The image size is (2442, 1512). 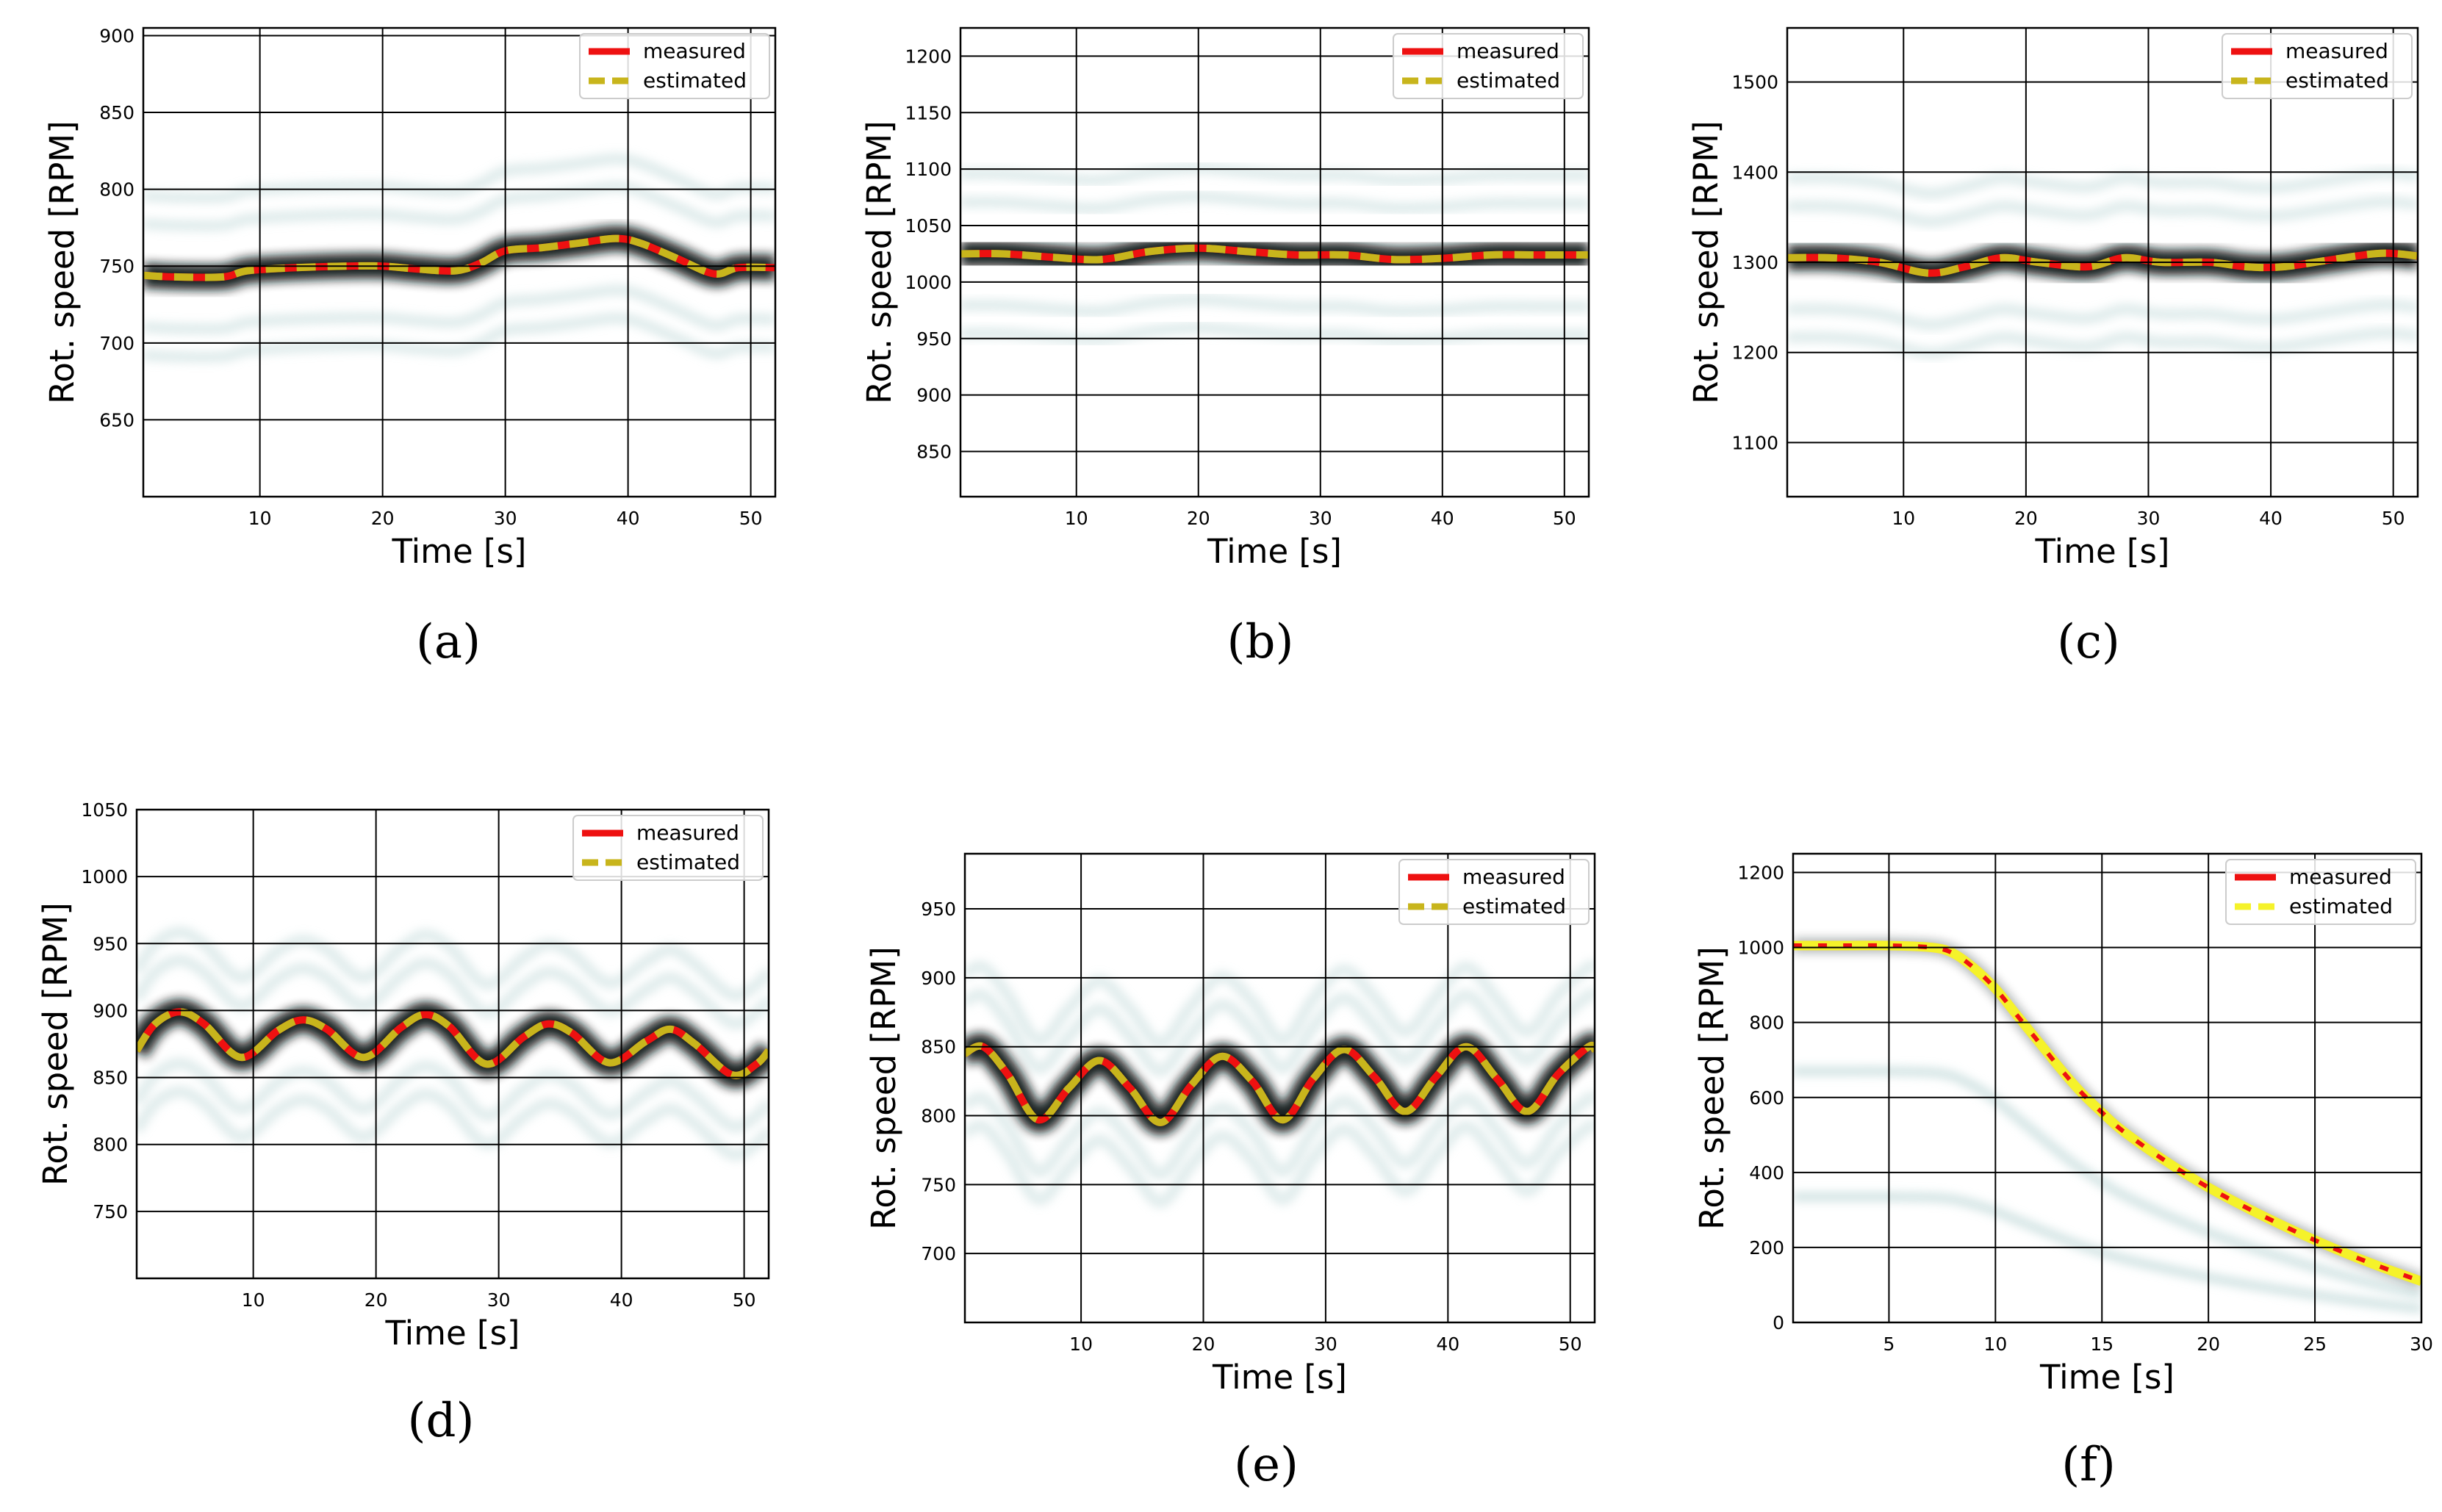 What do you see at coordinates (938, 1184) in the screenshot?
I see `y-tick-label: 750` at bounding box center [938, 1184].